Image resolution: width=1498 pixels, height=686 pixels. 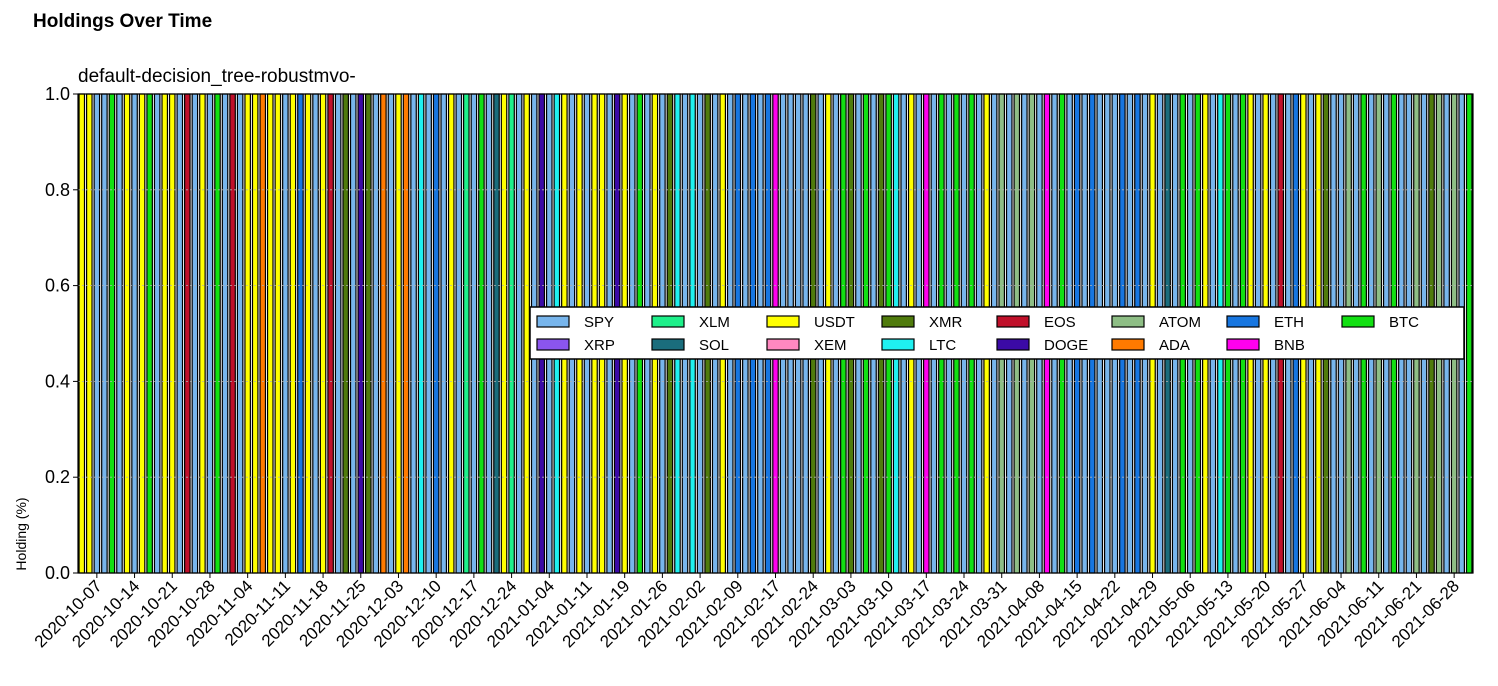 What do you see at coordinates (714, 322) in the screenshot?
I see `legend-label: XLM` at bounding box center [714, 322].